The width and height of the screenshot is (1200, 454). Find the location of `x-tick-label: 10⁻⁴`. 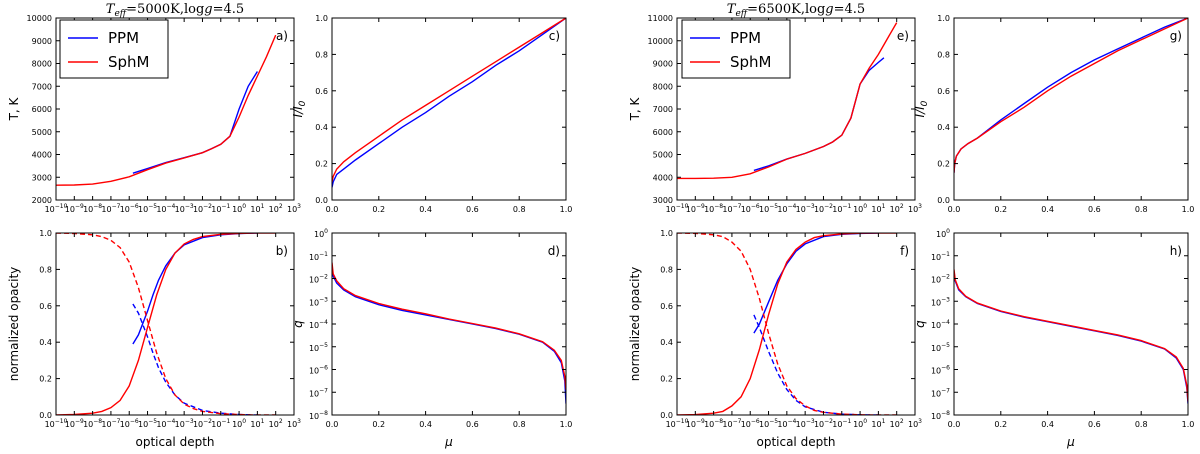

x-tick-label: 10⁻⁴ is located at coordinates (165, 208).